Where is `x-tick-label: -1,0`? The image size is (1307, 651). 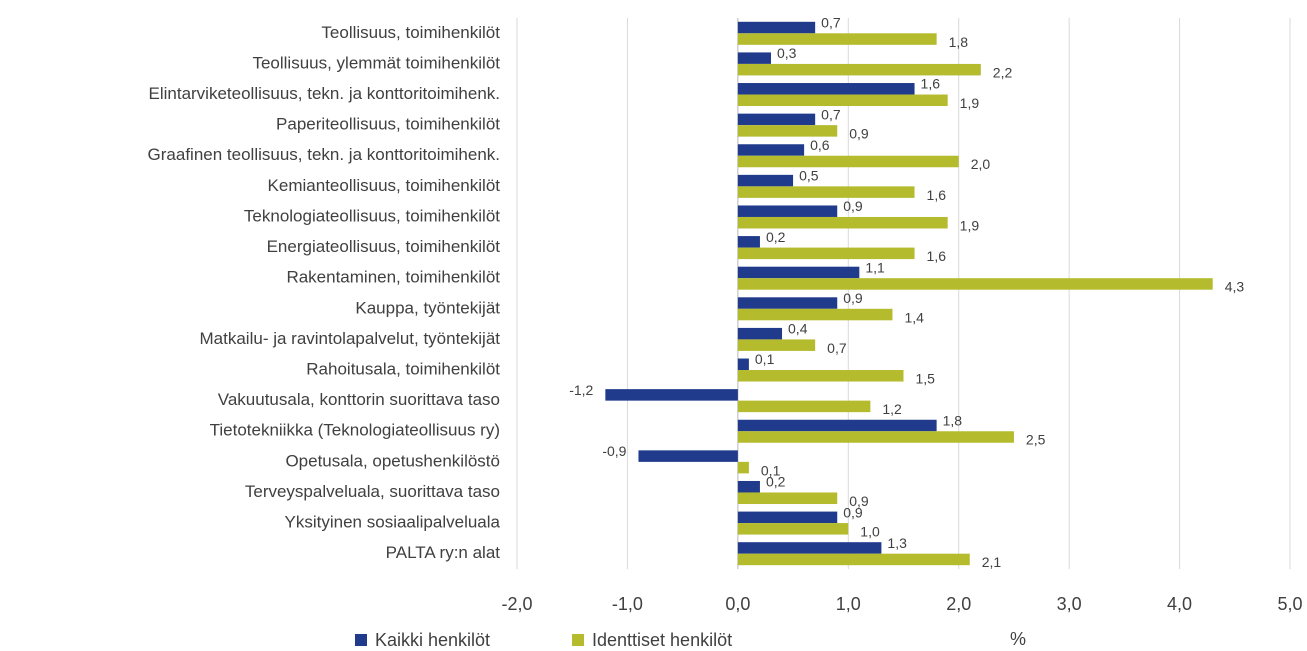
x-tick-label: -1,0 is located at coordinates (627, 604).